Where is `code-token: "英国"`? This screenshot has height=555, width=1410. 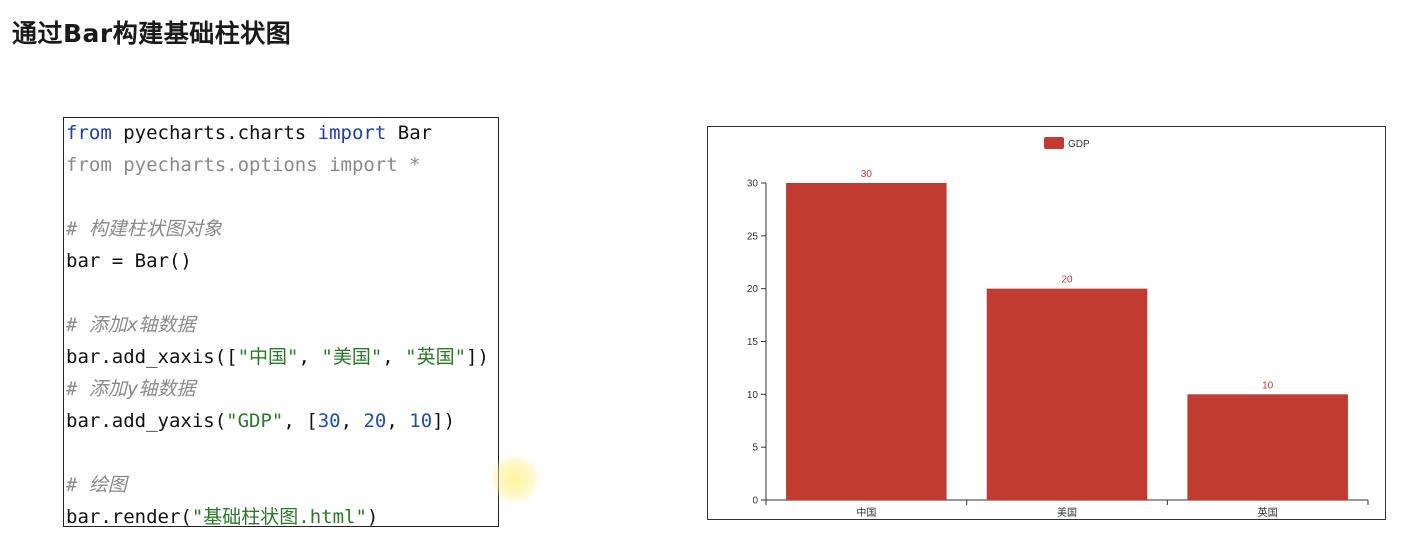
code-token: "英国" is located at coordinates (436, 357).